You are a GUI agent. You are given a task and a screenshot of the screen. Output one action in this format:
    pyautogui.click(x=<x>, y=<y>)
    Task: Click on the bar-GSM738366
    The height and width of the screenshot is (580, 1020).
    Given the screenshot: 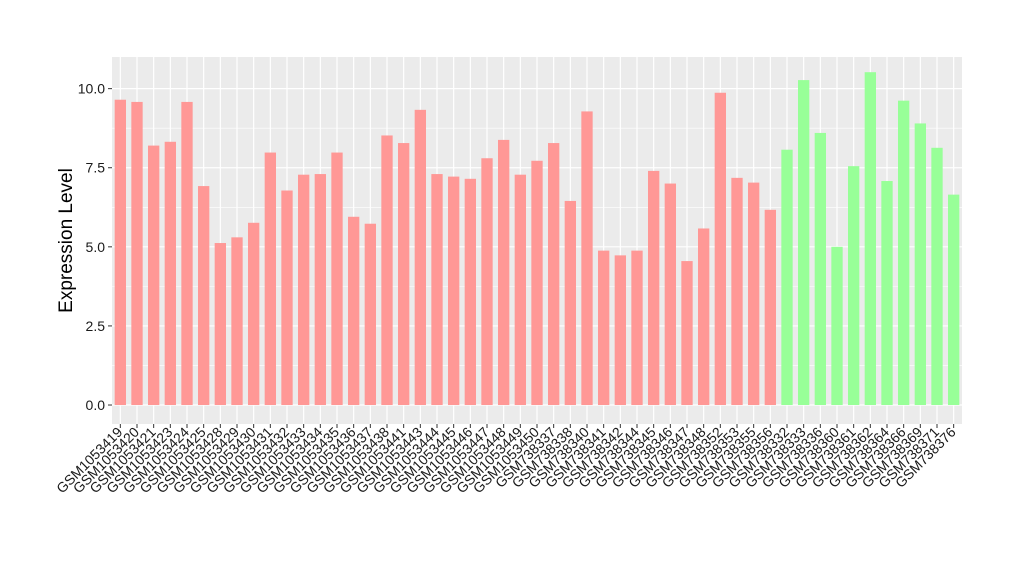 What is the action you would take?
    pyautogui.click(x=904, y=253)
    